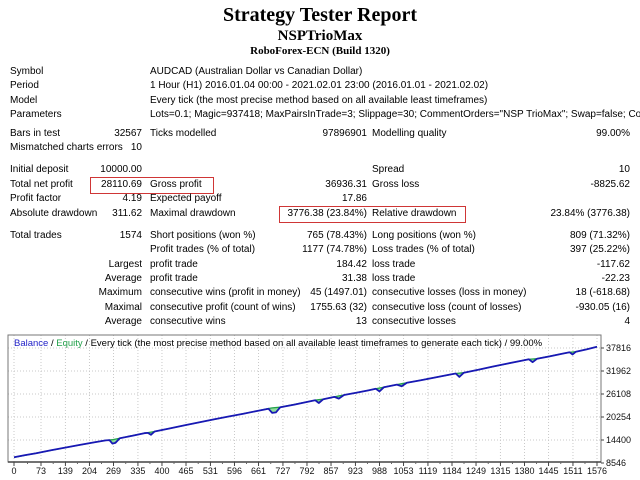  Describe the element at coordinates (121, 184) in the screenshot. I see `table-cell: 28110.69` at that location.